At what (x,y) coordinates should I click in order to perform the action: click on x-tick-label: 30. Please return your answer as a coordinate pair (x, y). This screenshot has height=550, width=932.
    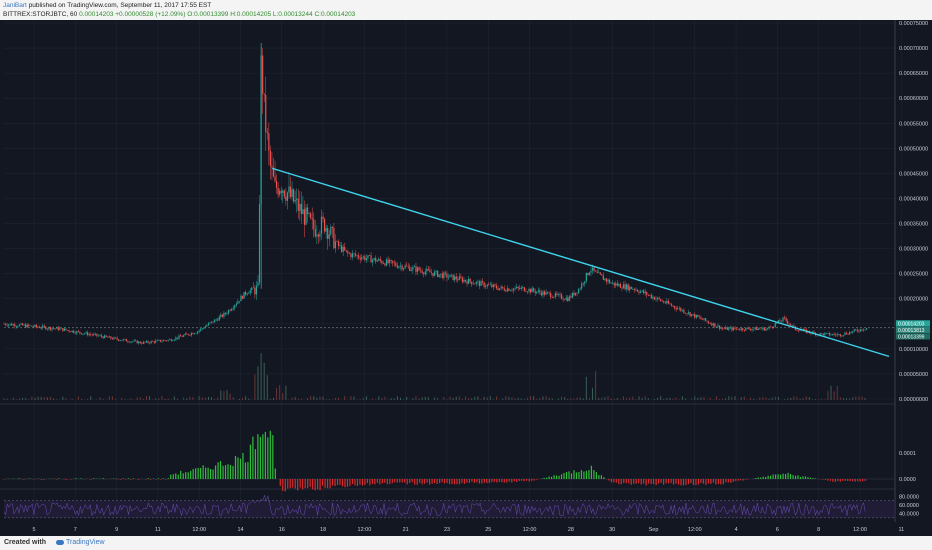
    Looking at the image, I should click on (612, 530).